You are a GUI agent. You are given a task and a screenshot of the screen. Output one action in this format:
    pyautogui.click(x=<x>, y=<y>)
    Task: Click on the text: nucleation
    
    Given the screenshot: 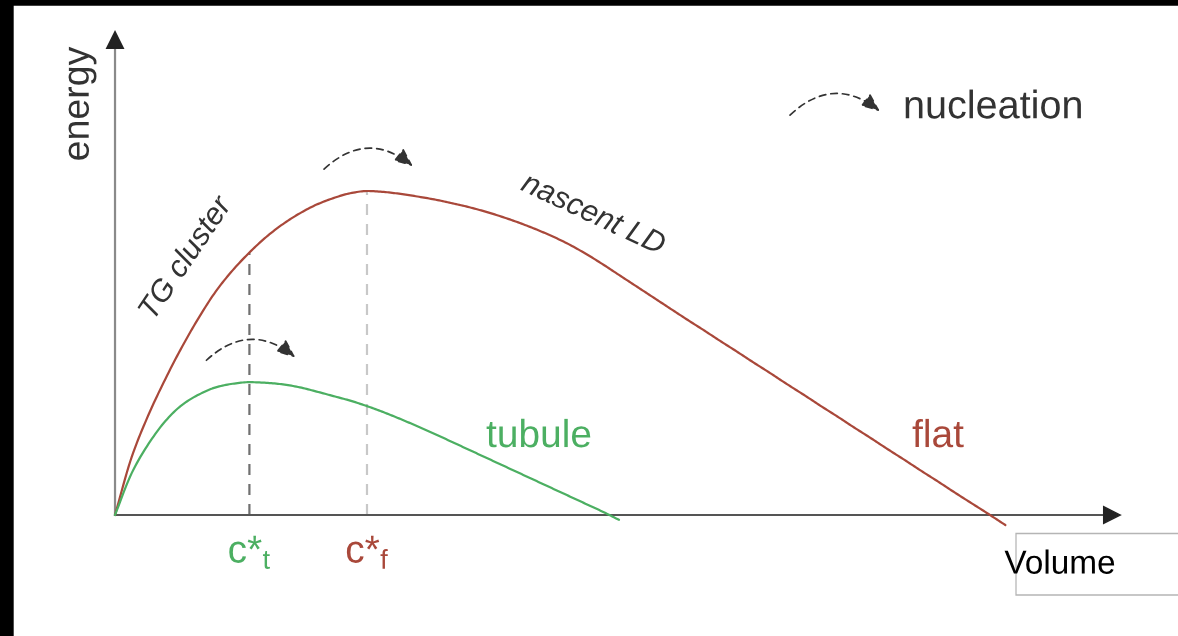 What is the action you would take?
    pyautogui.click(x=993, y=104)
    